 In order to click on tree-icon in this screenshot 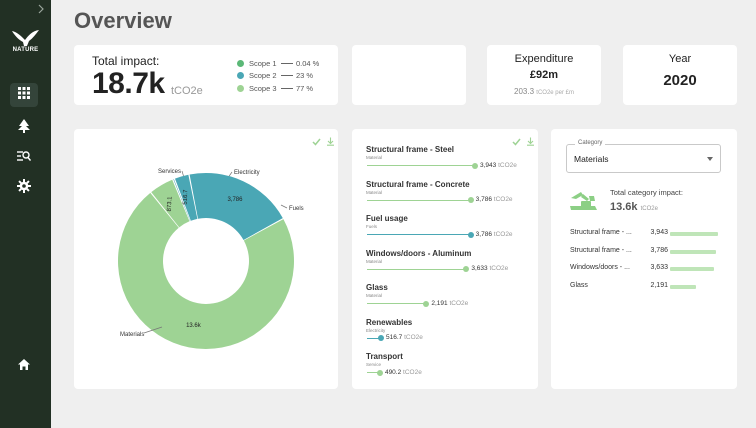, I will do `click(24, 128)`.